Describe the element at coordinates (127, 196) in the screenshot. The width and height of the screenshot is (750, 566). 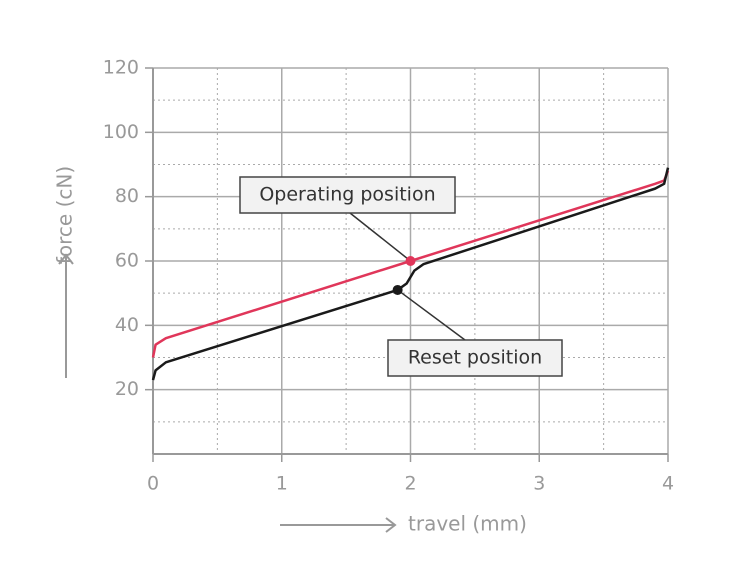
I see `y-tick-label: 80` at that location.